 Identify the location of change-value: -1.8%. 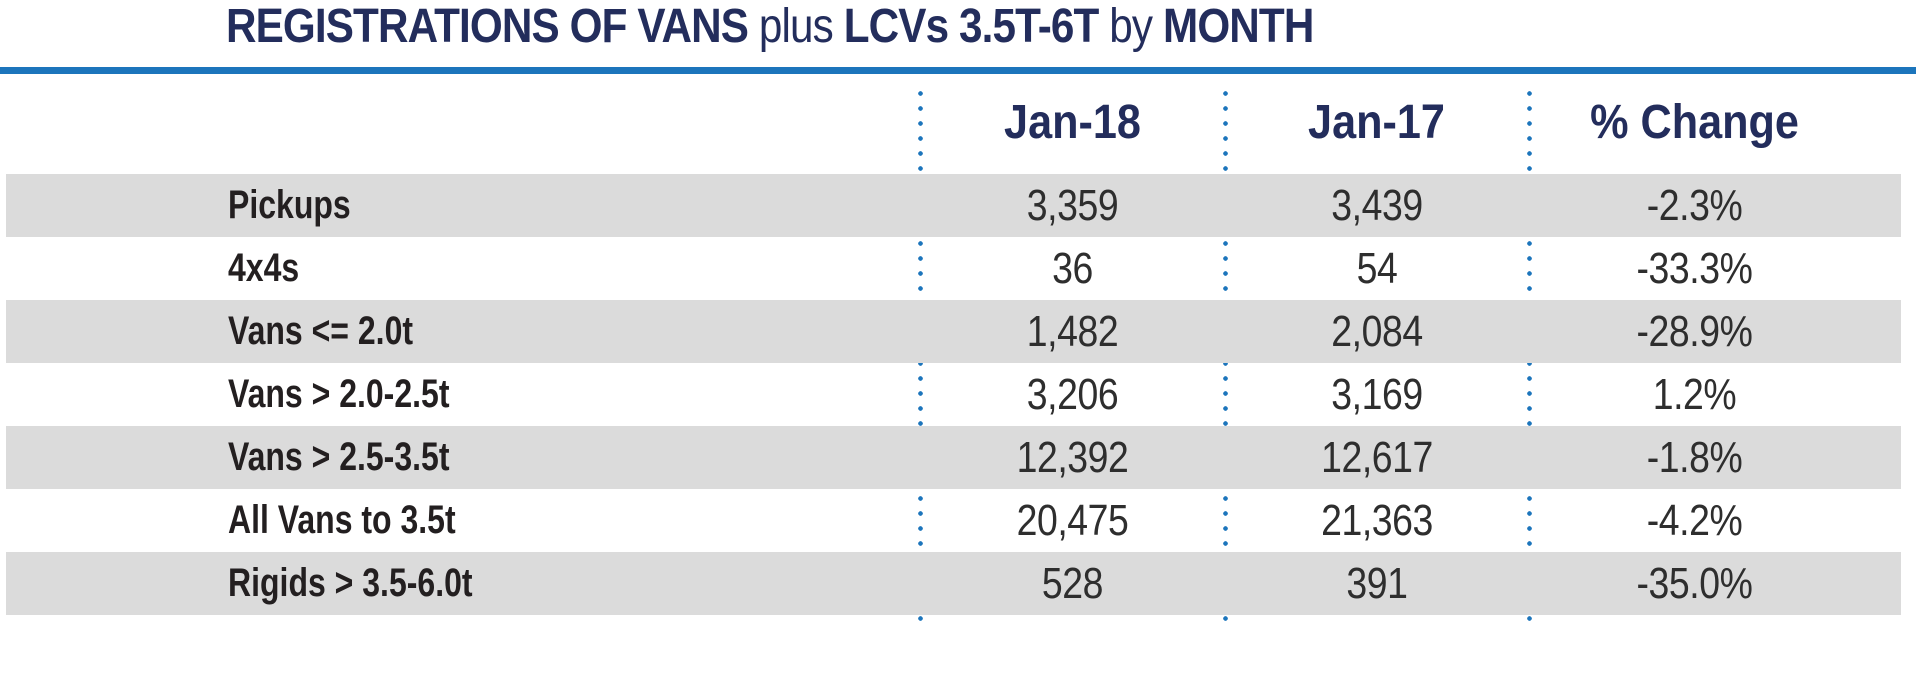
(1694, 457).